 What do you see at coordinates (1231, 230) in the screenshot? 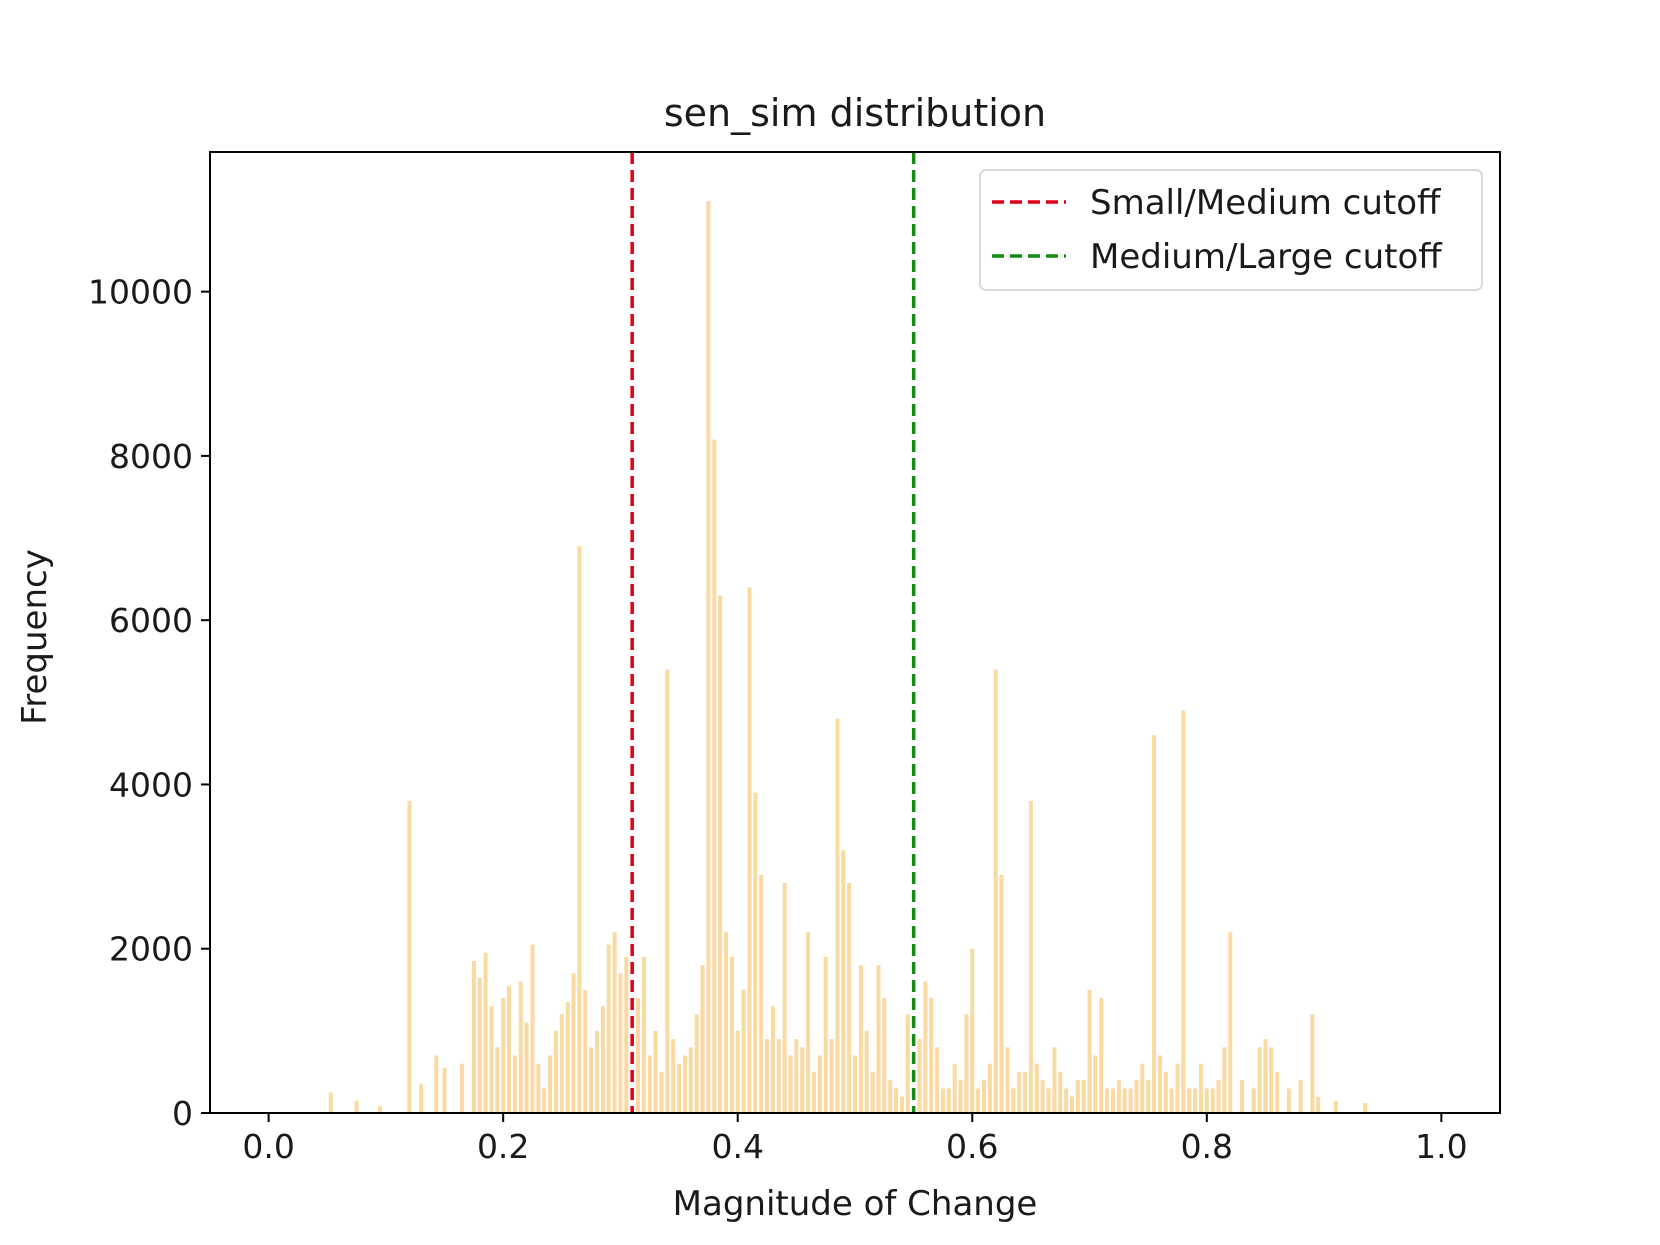
I see `legend: Small/Medium cutoff Medium/Large cutoff` at bounding box center [1231, 230].